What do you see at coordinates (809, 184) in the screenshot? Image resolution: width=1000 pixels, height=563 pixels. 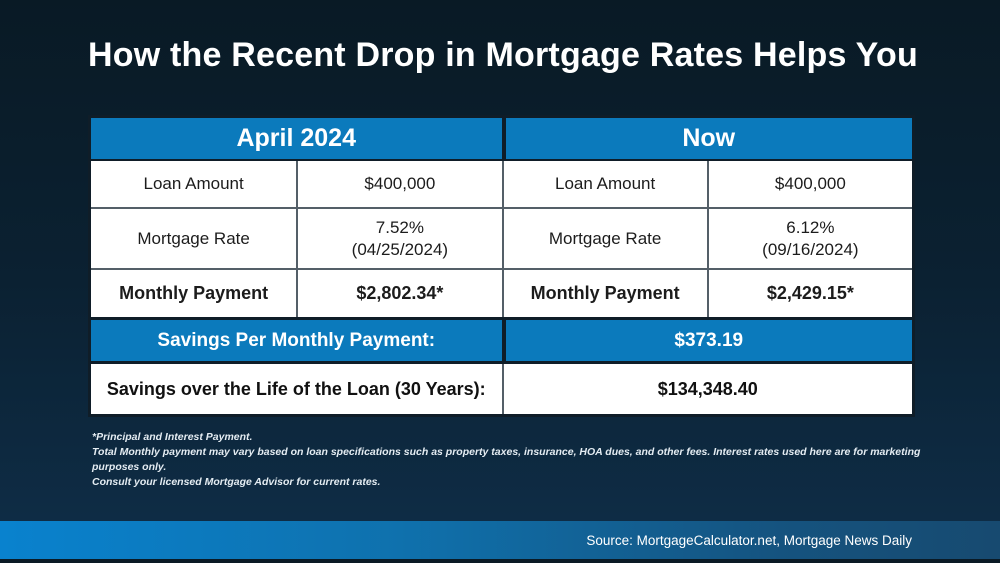 I see `loan-amount-value-now: $400,000` at bounding box center [809, 184].